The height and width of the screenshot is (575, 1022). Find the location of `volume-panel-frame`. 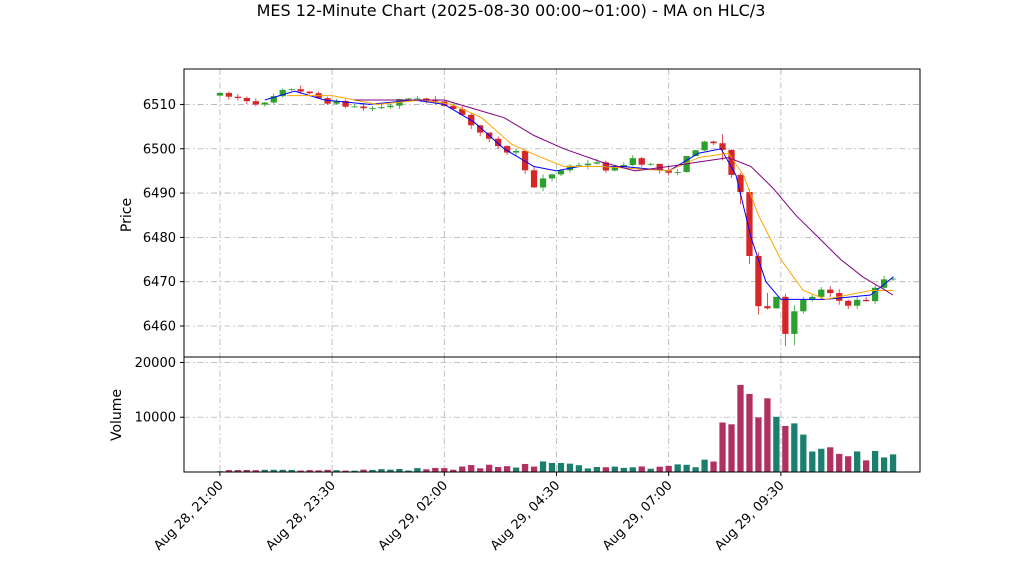

volume-panel-frame is located at coordinates (552, 414).